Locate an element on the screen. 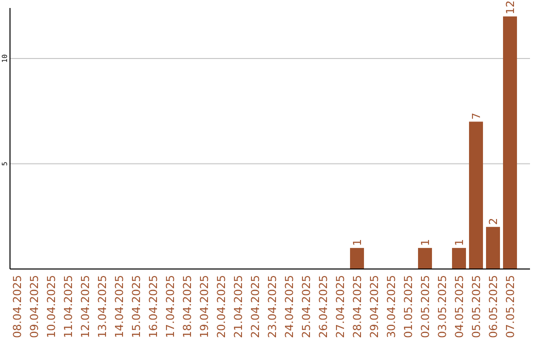  x-tick-label: 24.04.2025 is located at coordinates (289, 306).